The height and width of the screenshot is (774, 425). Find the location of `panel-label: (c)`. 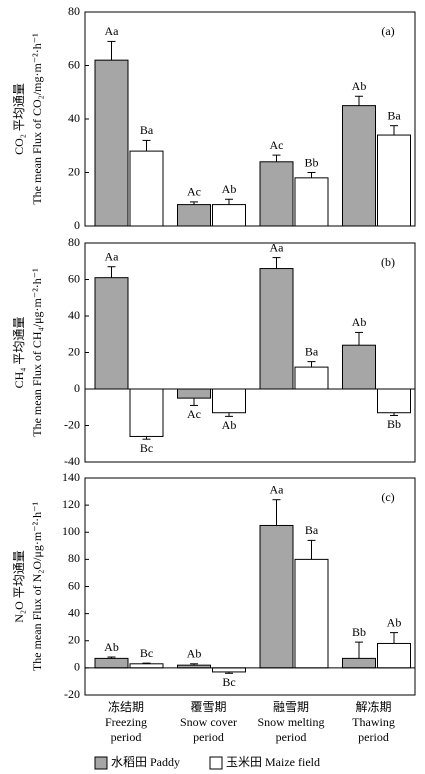

panel-label: (c) is located at coordinates (387, 497).